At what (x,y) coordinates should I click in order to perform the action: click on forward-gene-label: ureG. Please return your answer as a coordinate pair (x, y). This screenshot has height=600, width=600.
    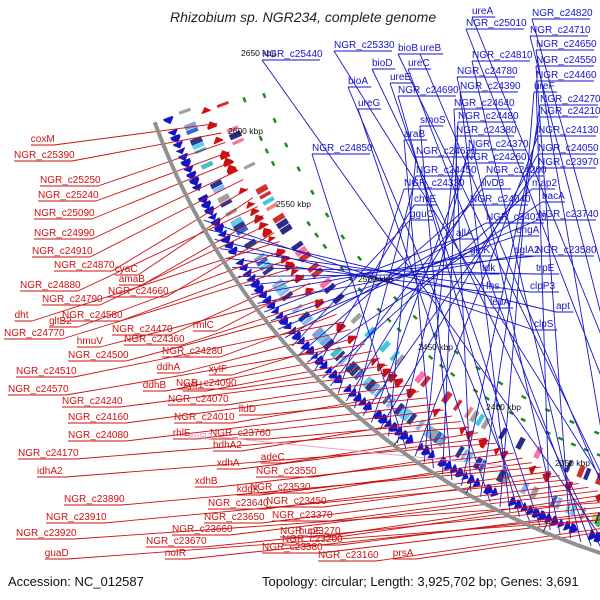
    Looking at the image, I should click on (369, 103).